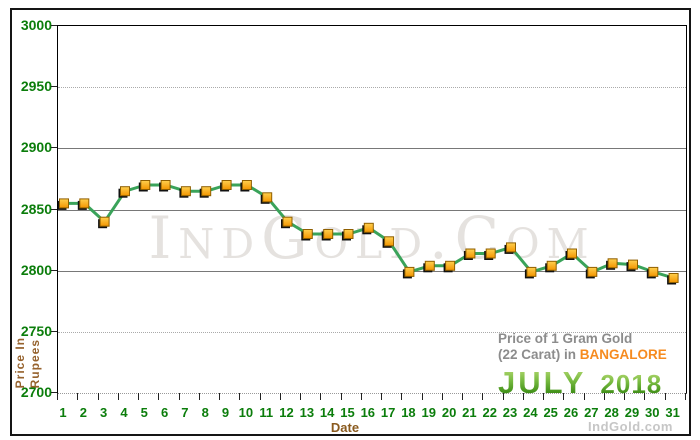 This screenshot has height=440, width=700. I want to click on y-tick-label-2850: 2850, so click(36, 208).